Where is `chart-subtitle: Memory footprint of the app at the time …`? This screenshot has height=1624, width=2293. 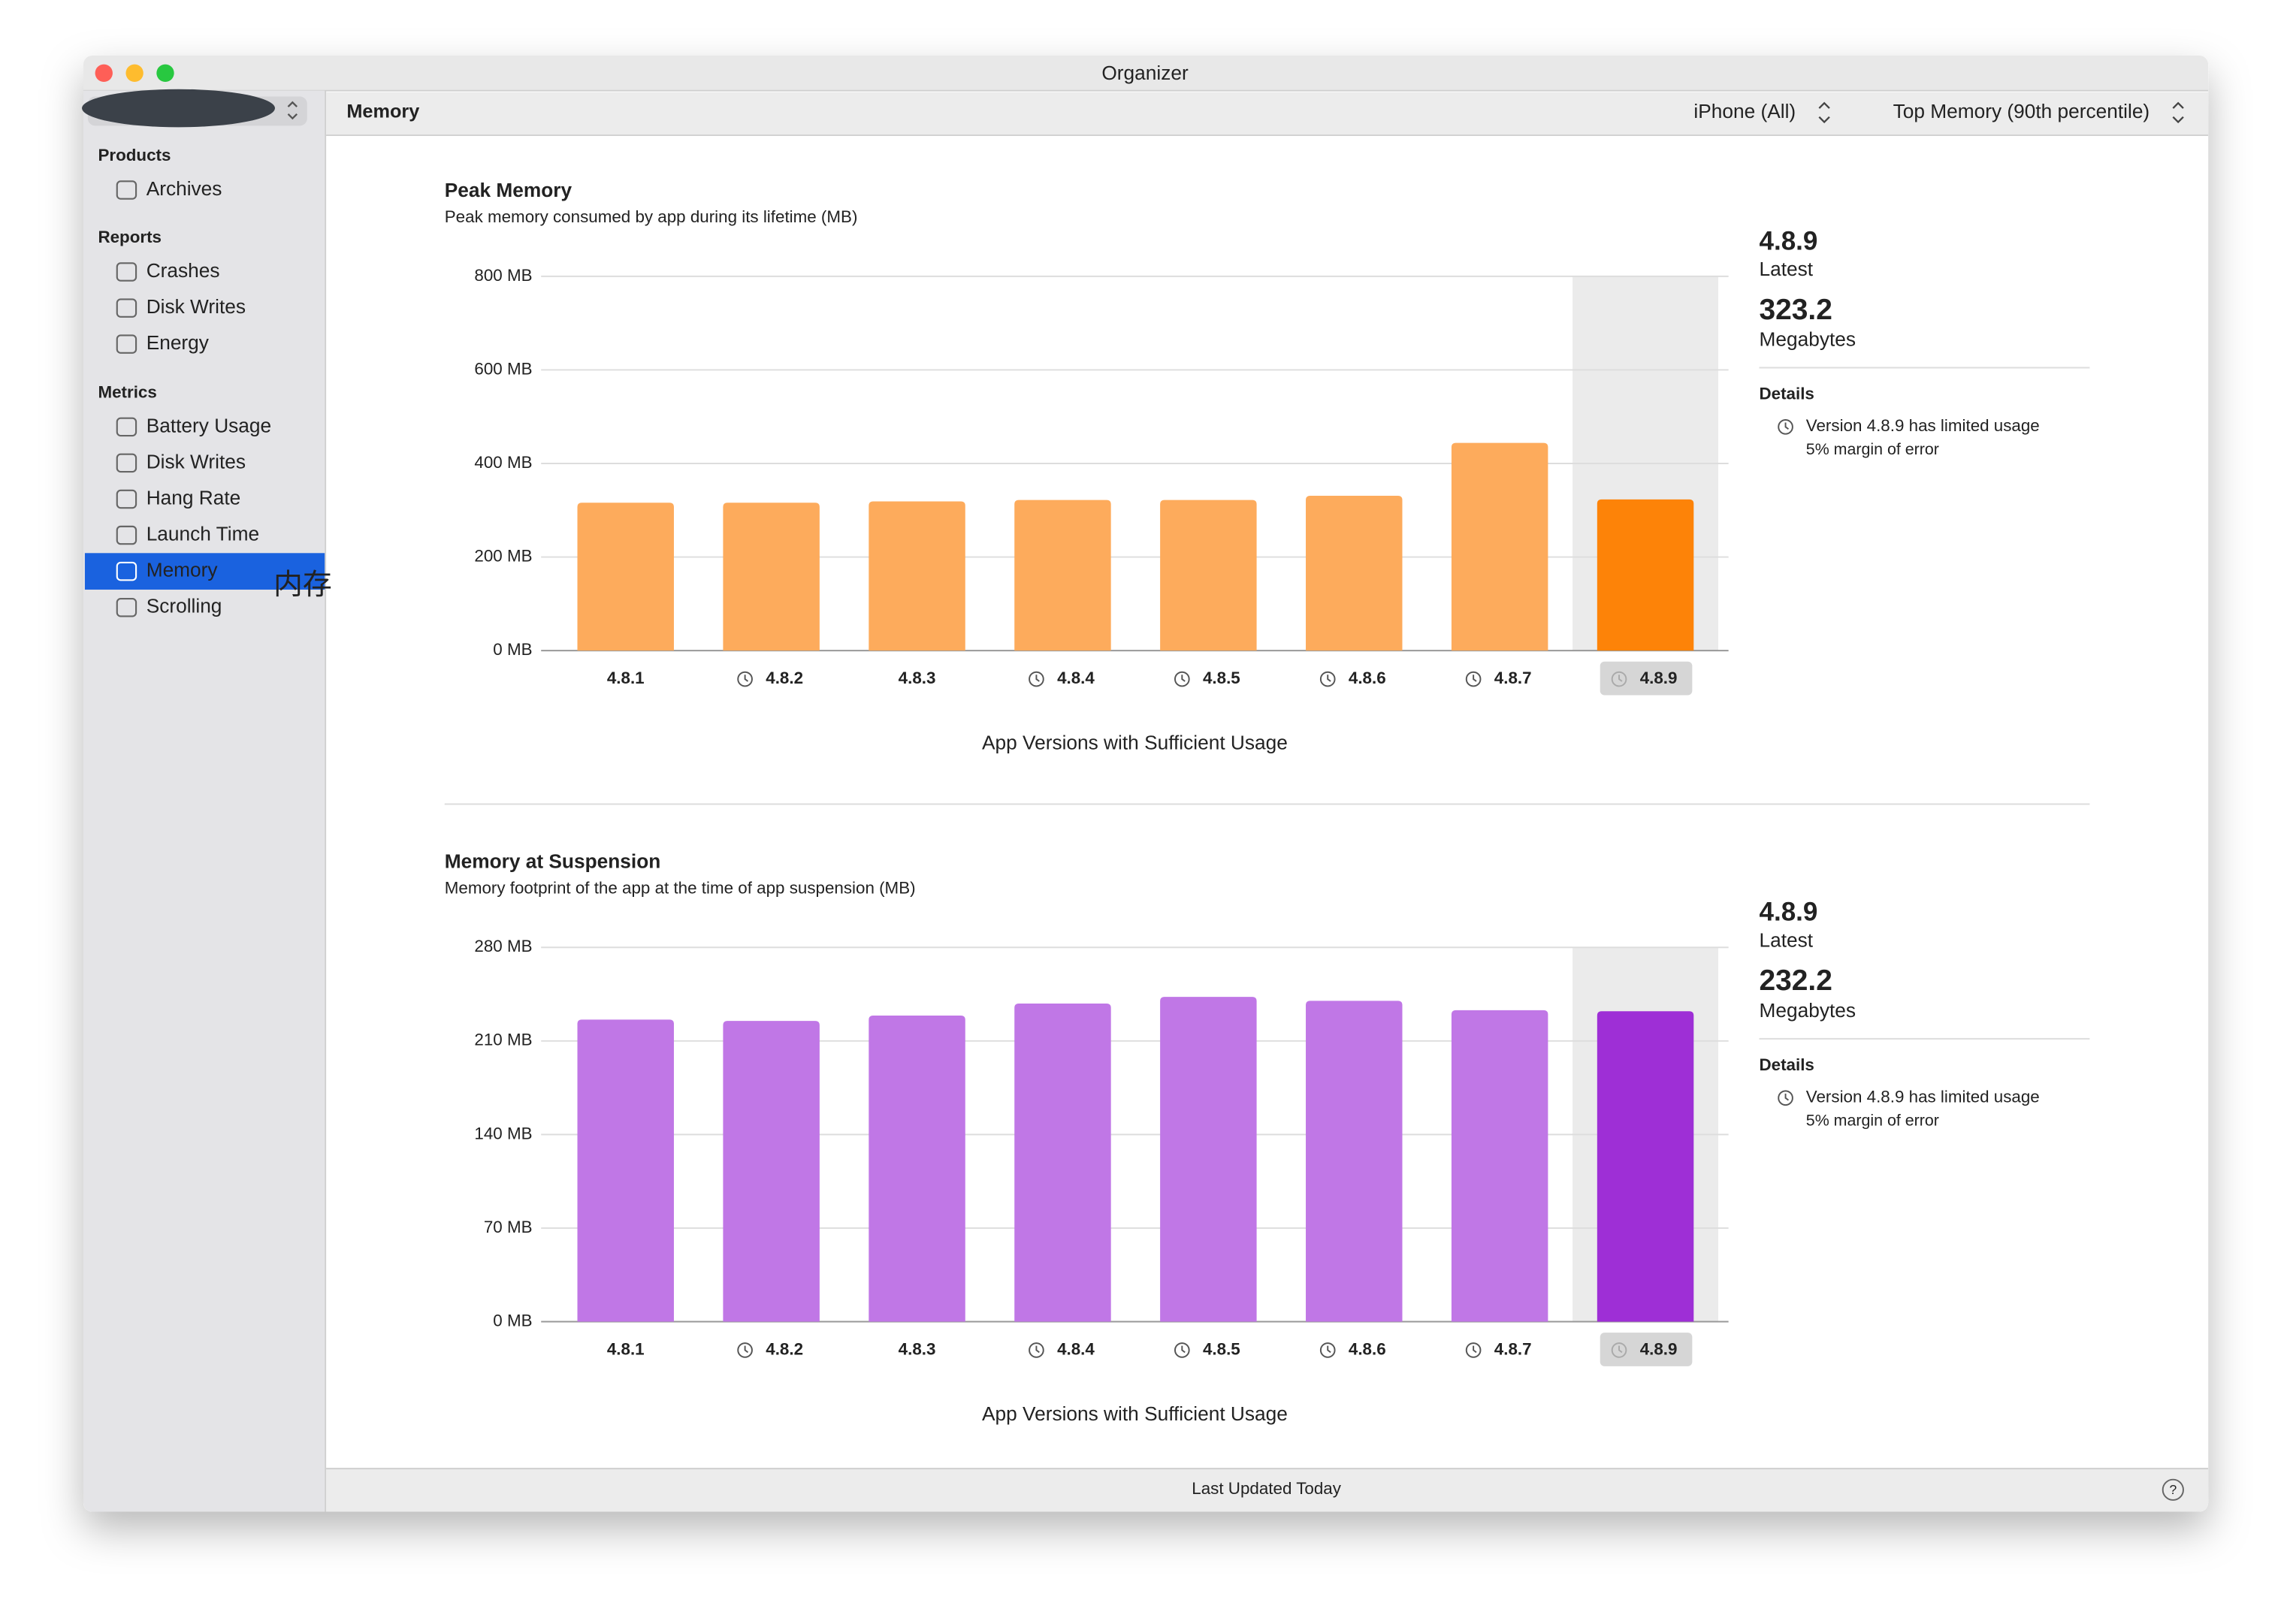 chart-subtitle: Memory footprint of the app at the time … is located at coordinates (680, 887).